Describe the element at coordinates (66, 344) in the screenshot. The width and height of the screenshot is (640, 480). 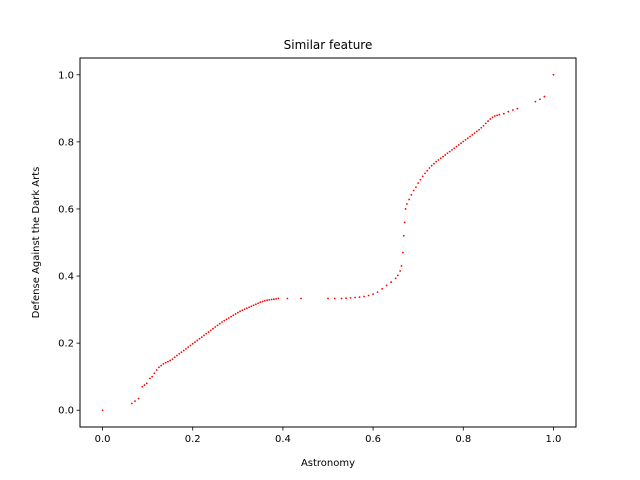
I see `y-tick-label: 0.2` at that location.